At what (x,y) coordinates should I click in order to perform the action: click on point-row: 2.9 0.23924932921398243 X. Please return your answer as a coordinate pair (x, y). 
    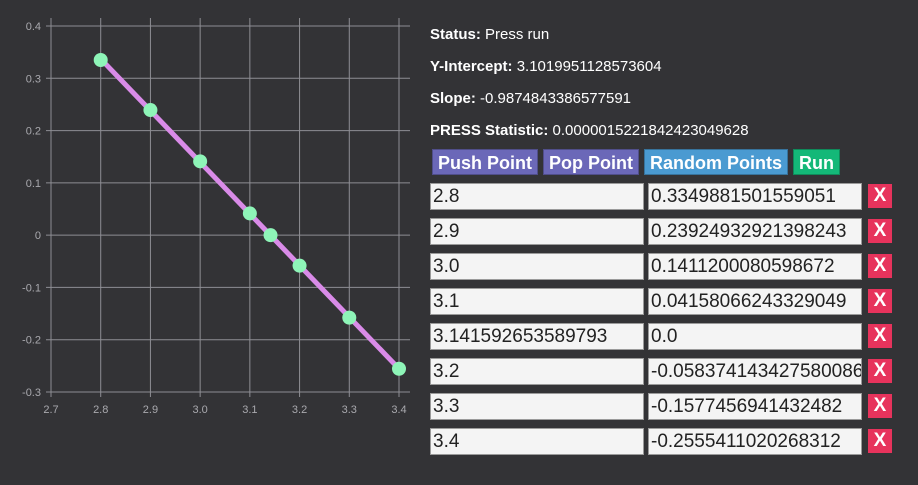
    Looking at the image, I should click on (670, 235).